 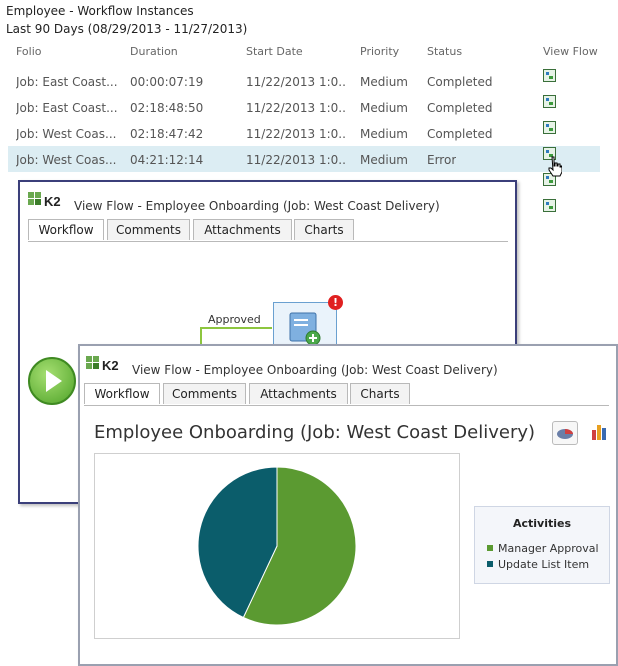 What do you see at coordinates (380, 51) in the screenshot?
I see `column-header-priority: Priority` at bounding box center [380, 51].